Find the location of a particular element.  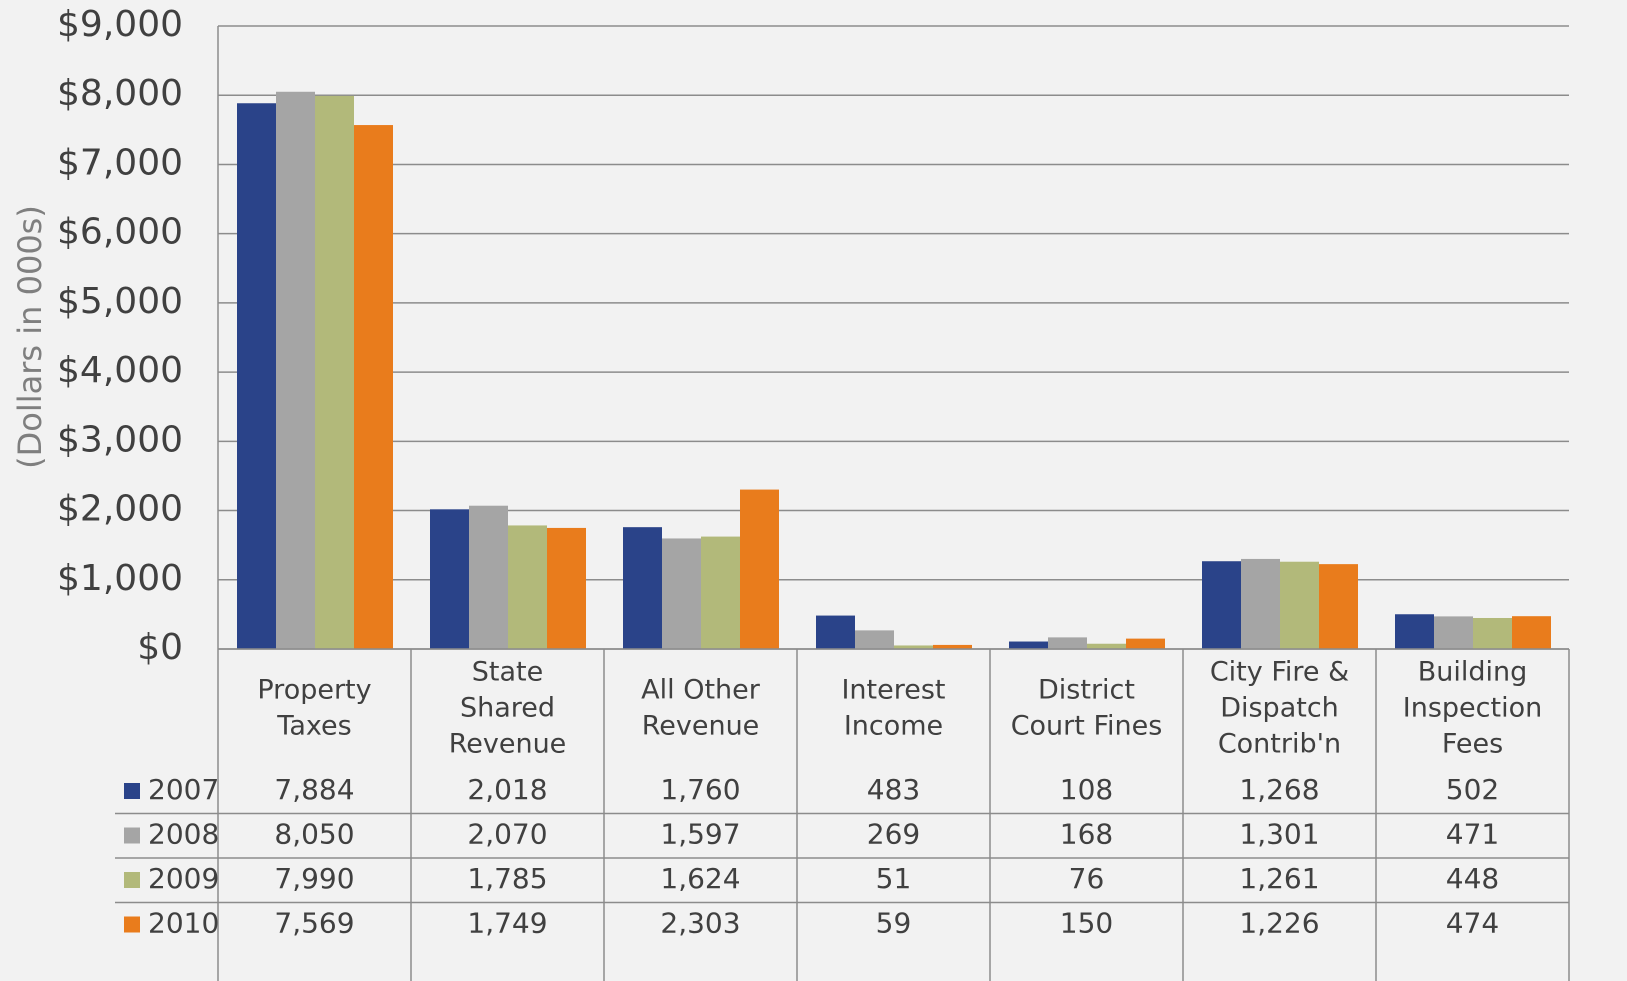

table-cell: 471 is located at coordinates (1472, 834).